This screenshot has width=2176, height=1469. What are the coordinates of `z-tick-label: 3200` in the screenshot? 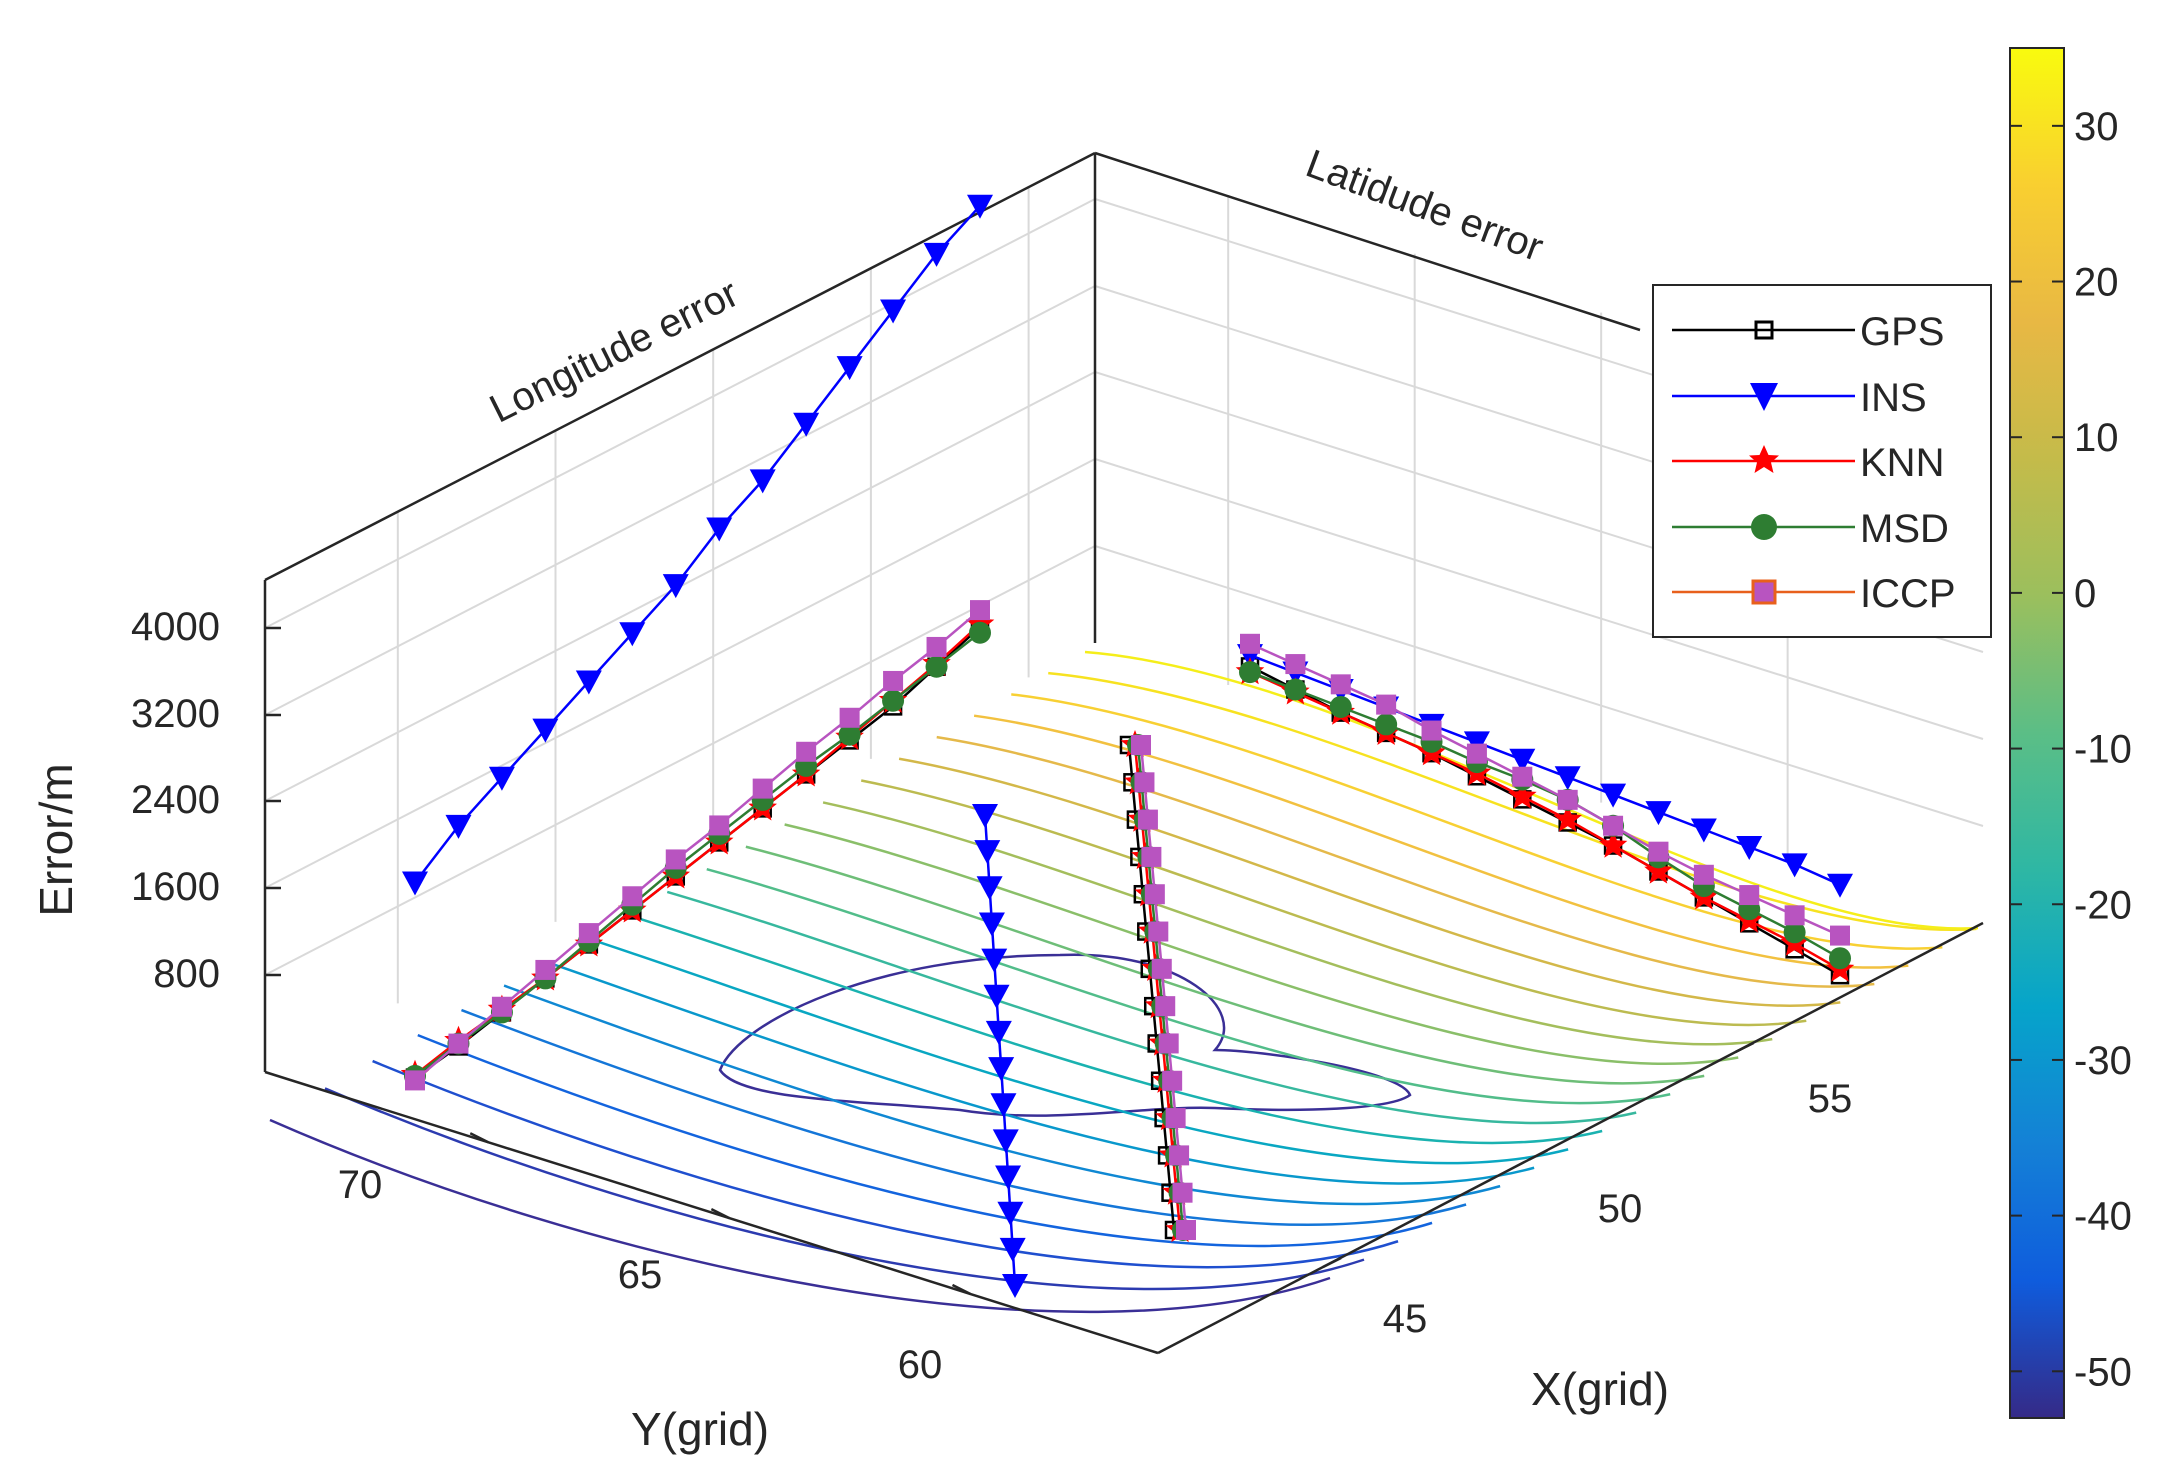 It's located at (175, 714).